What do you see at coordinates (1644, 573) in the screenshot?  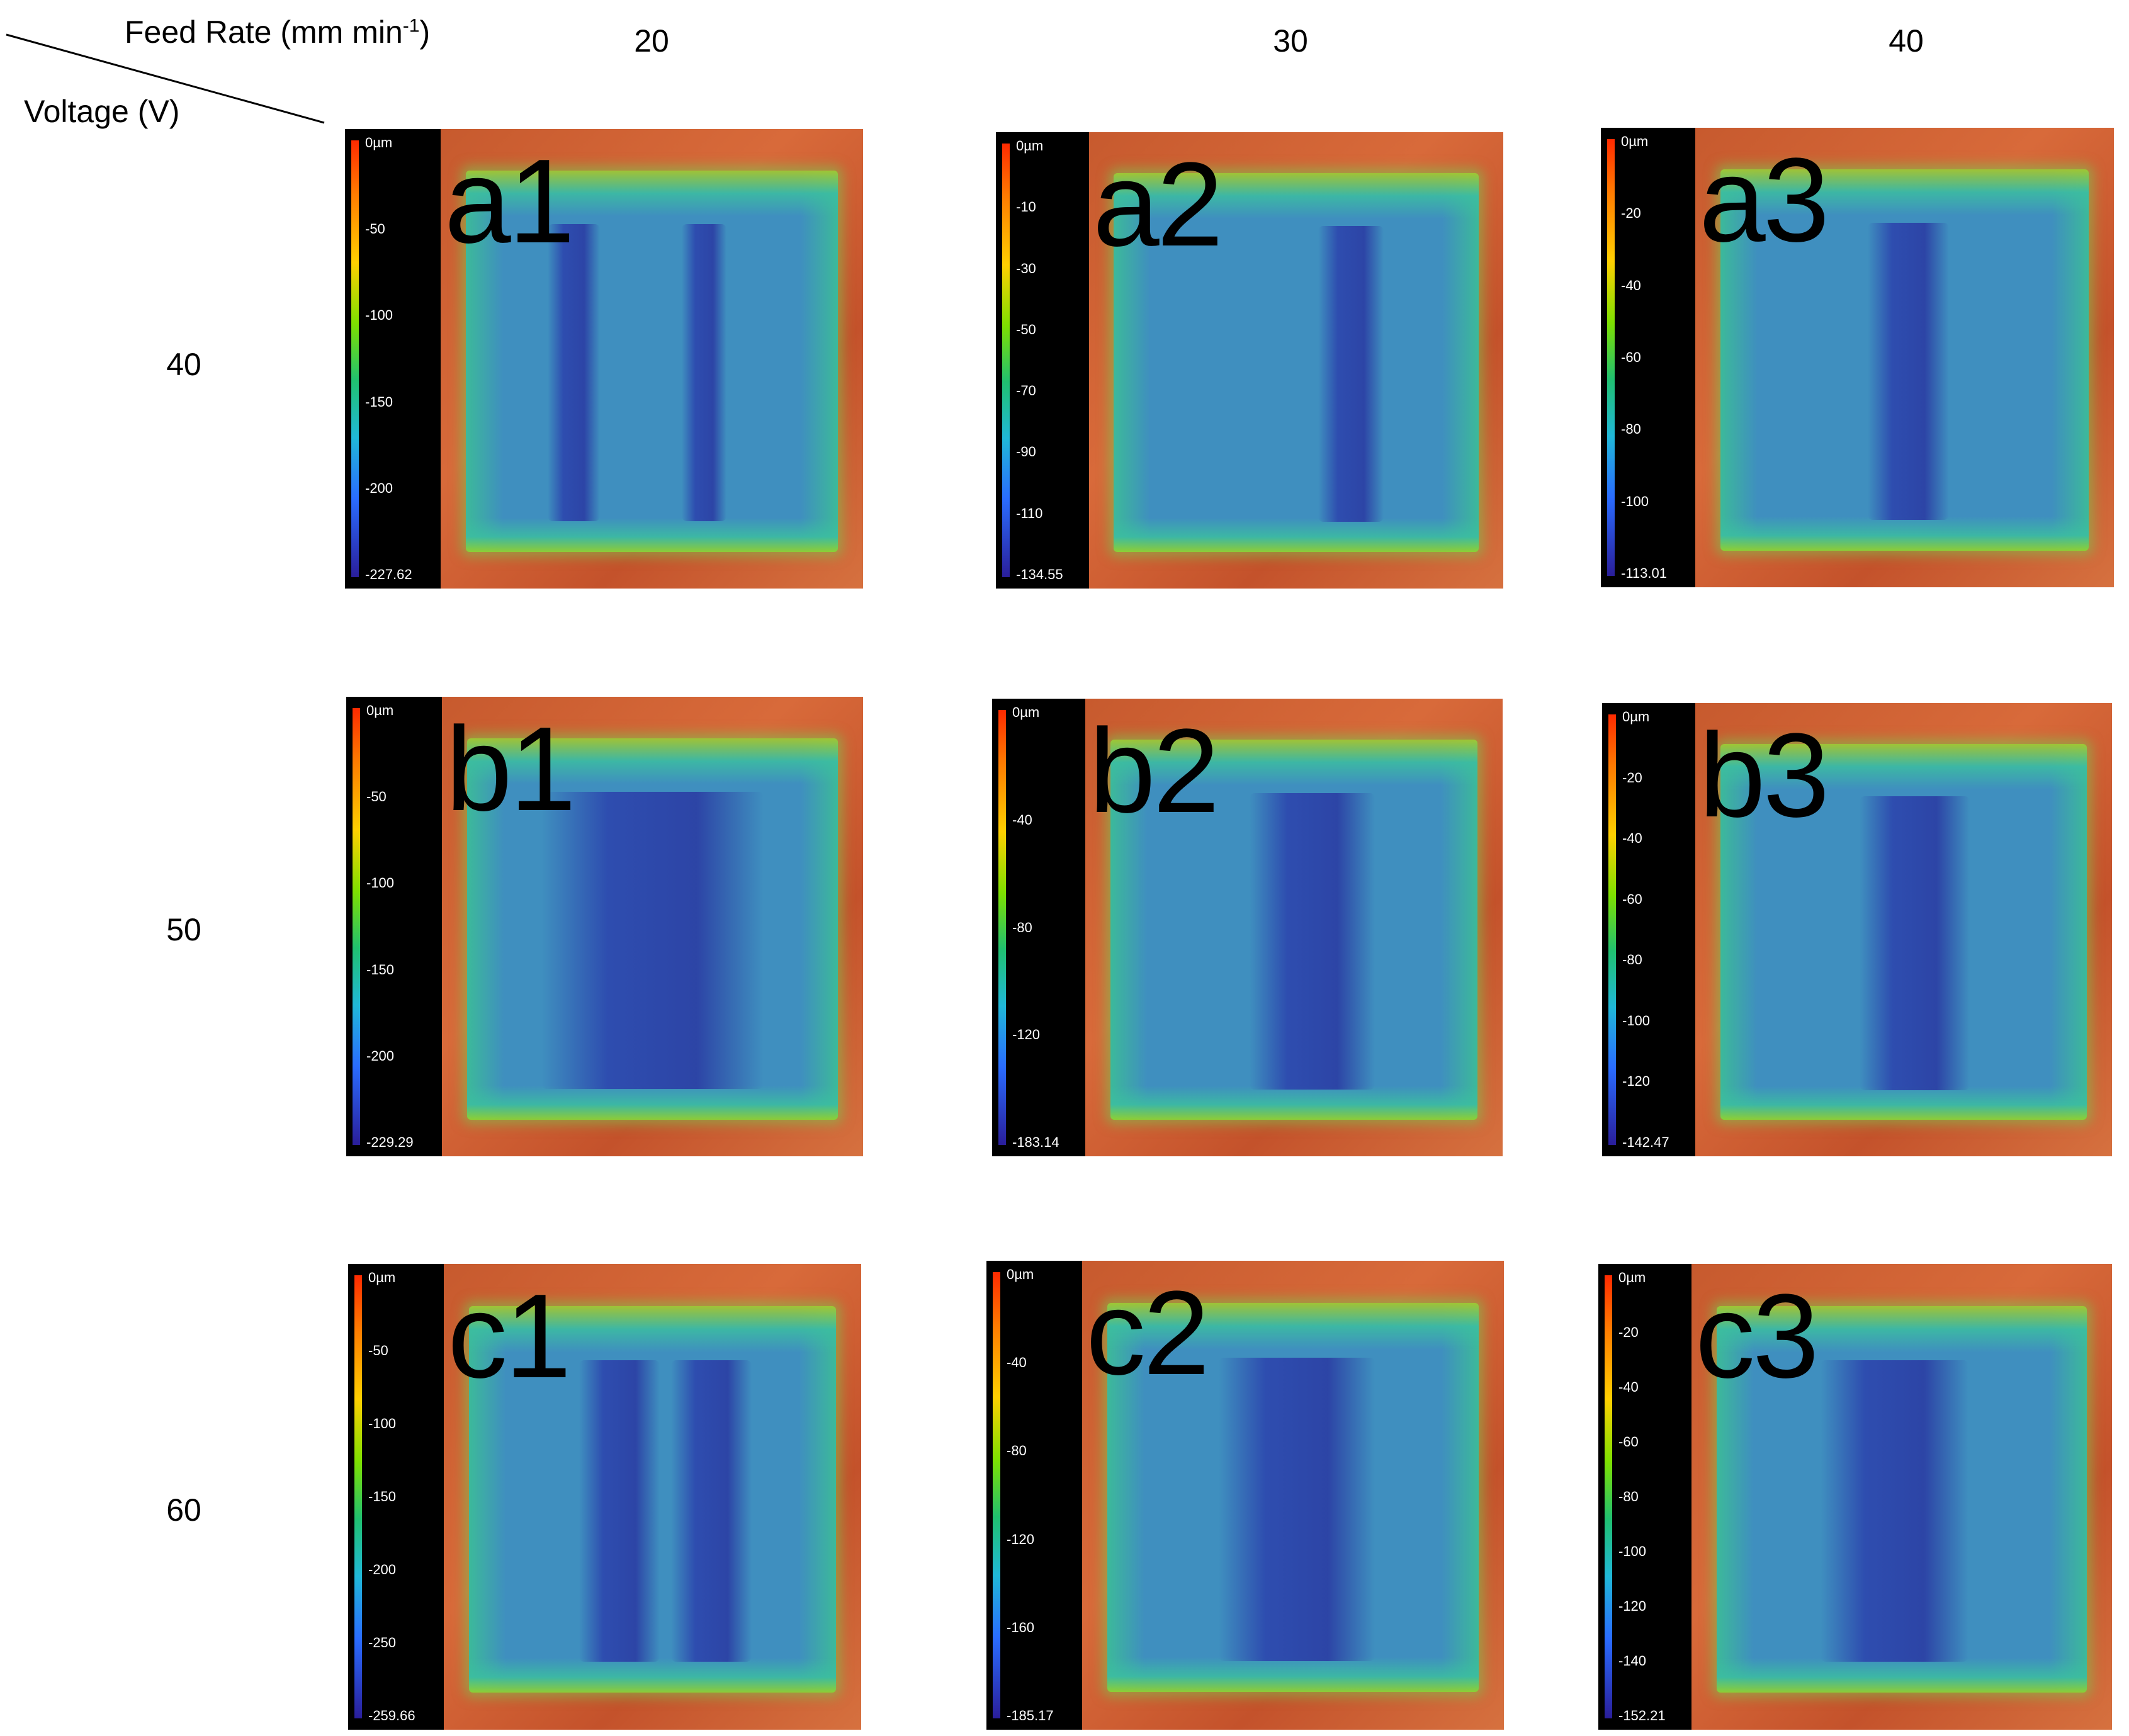 I see `colorbar-tick-label: -113.01` at bounding box center [1644, 573].